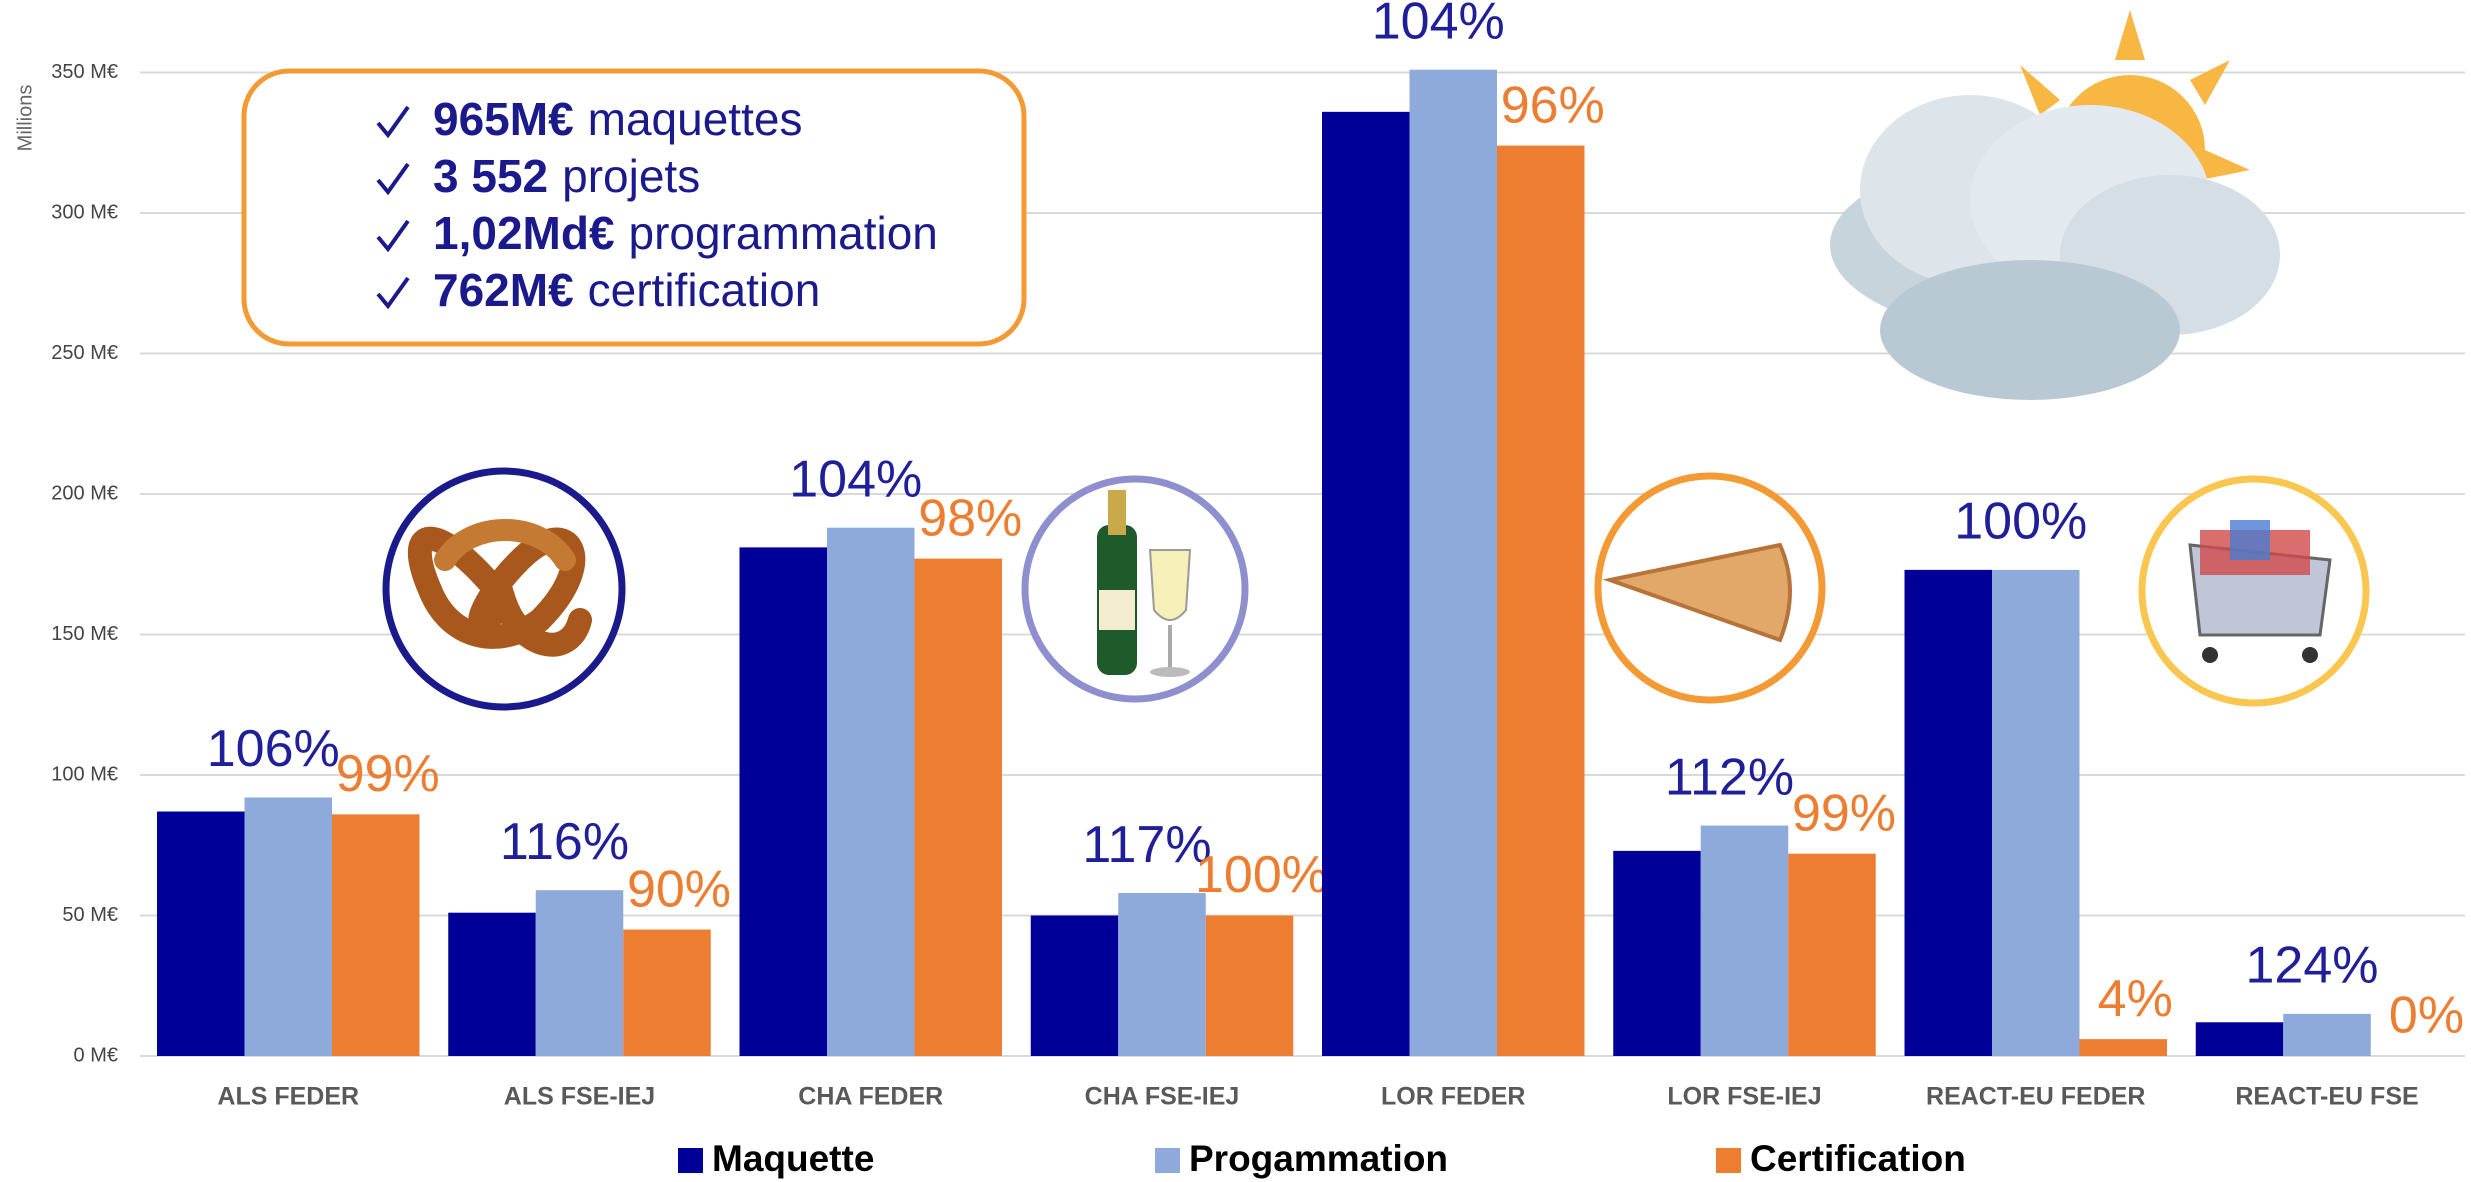 This screenshot has height=1182, width=2471. I want to click on summary-line: 965M€ maquettes, so click(617, 119).